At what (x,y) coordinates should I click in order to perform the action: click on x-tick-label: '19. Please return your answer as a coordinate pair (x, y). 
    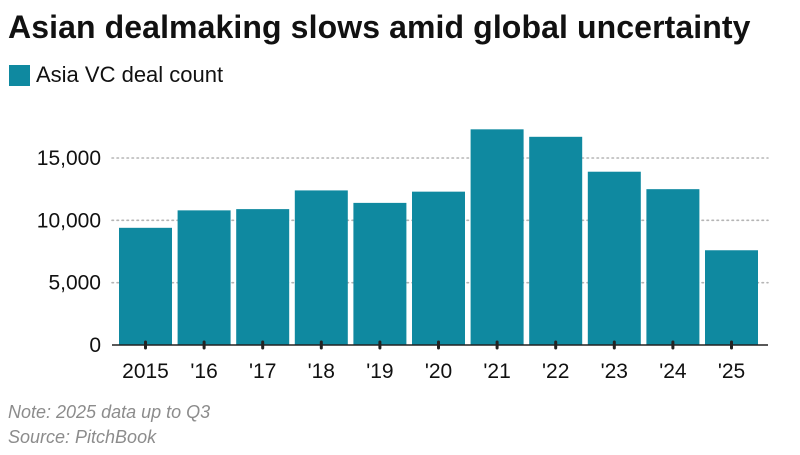
    Looking at the image, I should click on (379, 371).